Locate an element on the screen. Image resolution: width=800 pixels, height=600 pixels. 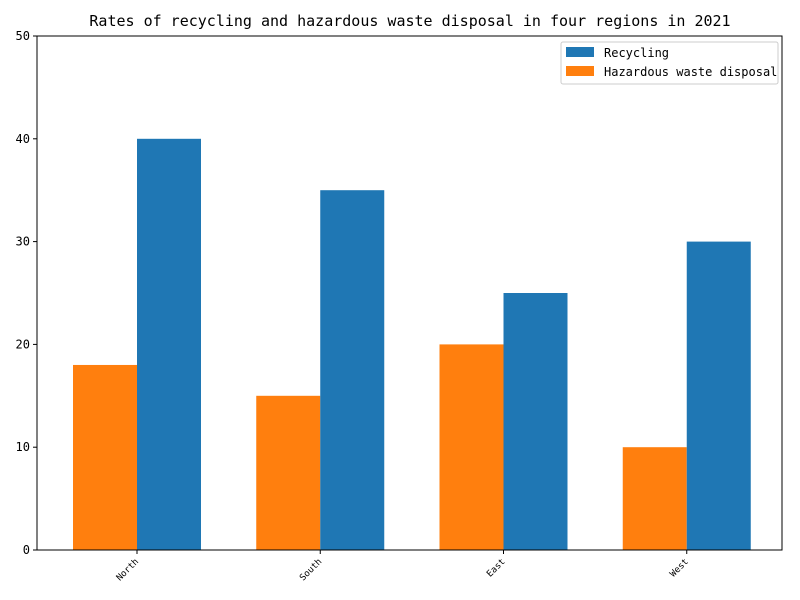
x-tick-label-south: South is located at coordinates (311, 570).